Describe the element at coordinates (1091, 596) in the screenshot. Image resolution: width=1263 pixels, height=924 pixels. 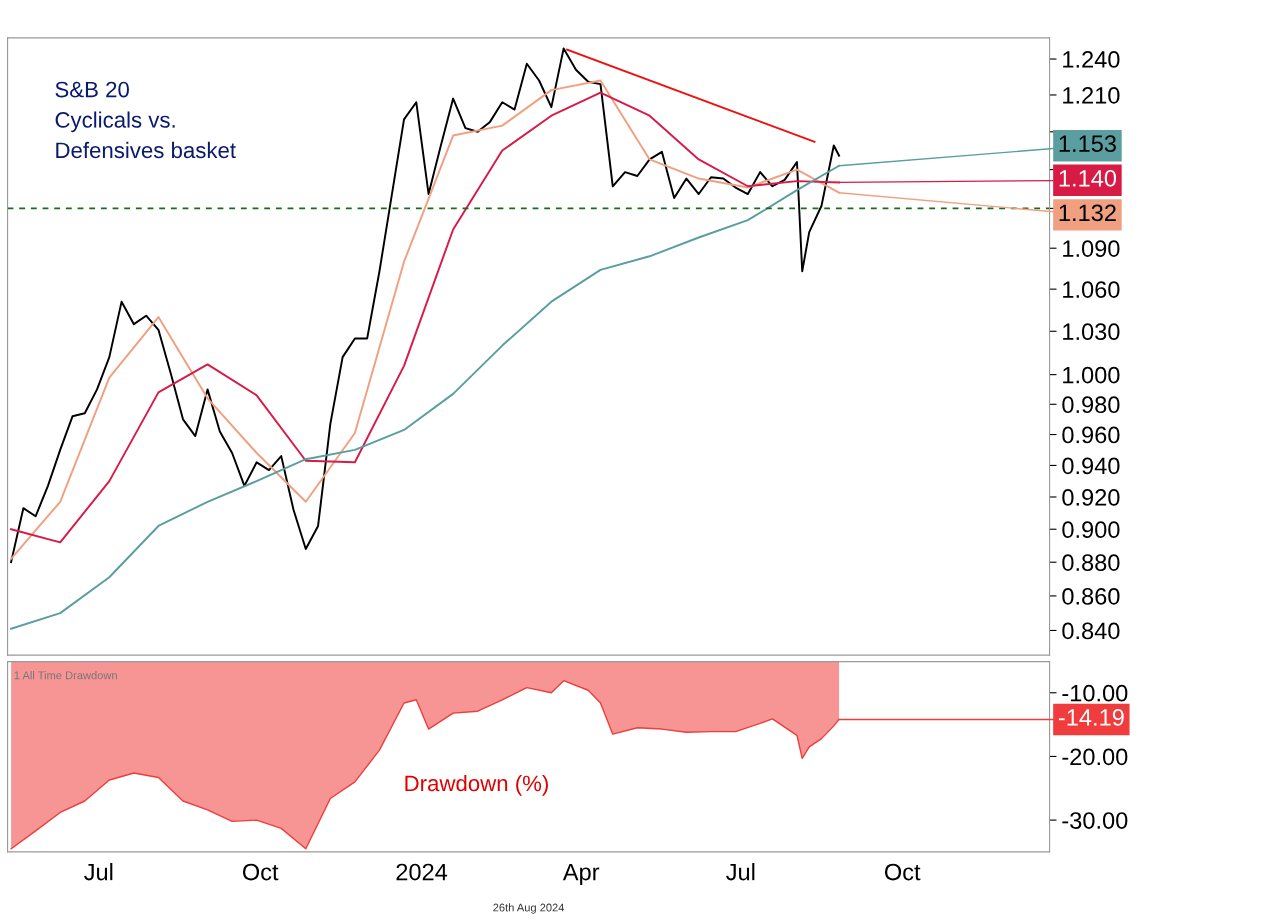
I see `y-tick-label: 0.860` at that location.